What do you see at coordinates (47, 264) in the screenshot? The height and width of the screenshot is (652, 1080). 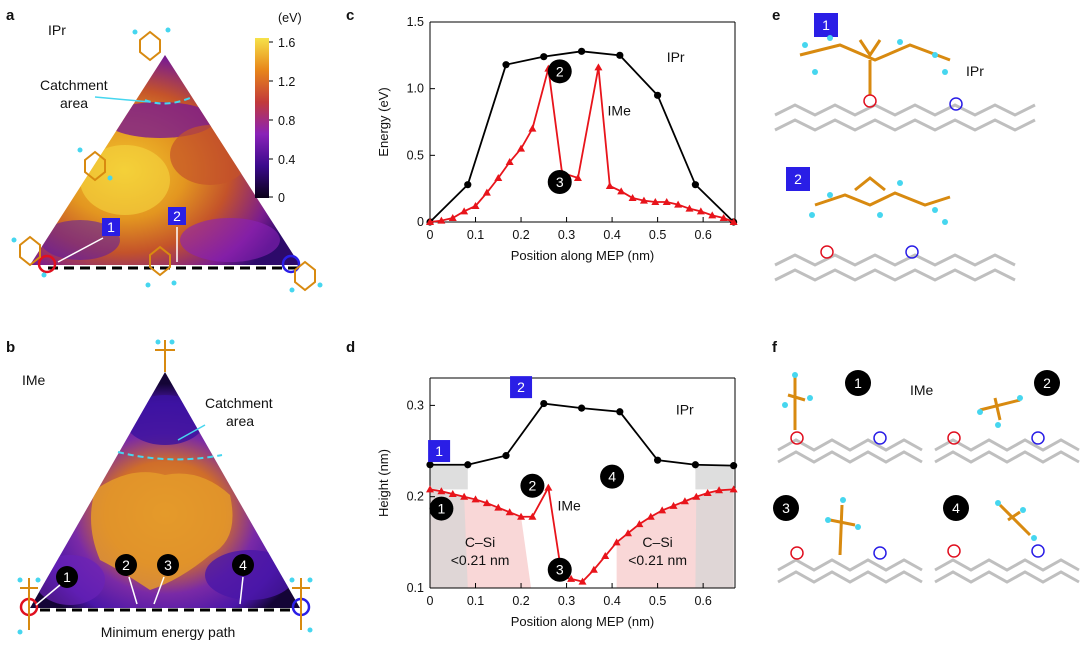 I see `start-site-circle-a` at bounding box center [47, 264].